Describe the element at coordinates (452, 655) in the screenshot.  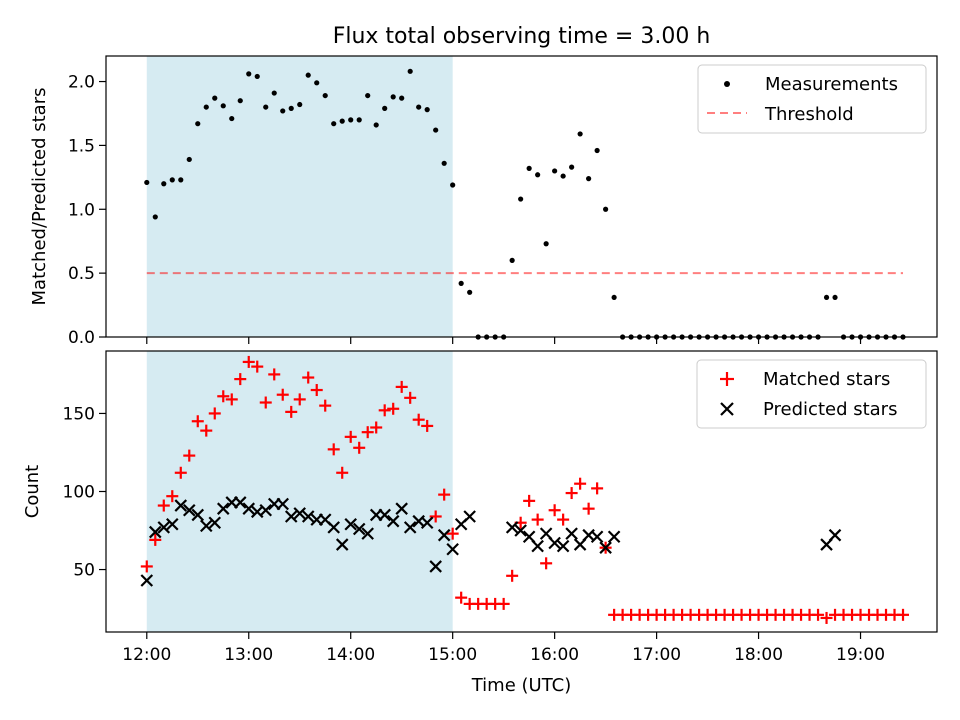
I see `x-tick-label: 15:00` at that location.